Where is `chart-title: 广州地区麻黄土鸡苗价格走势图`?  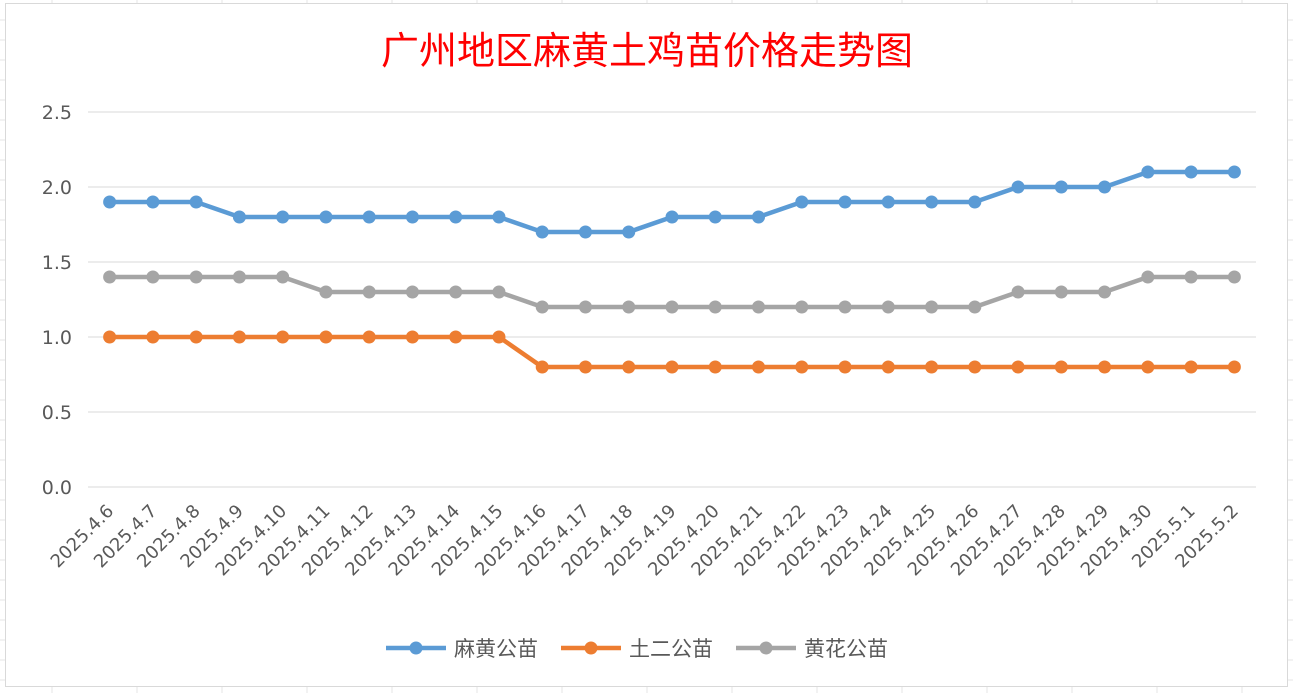
chart-title: 广州地区麻黄土鸡苗价格走势图 is located at coordinates (647, 51).